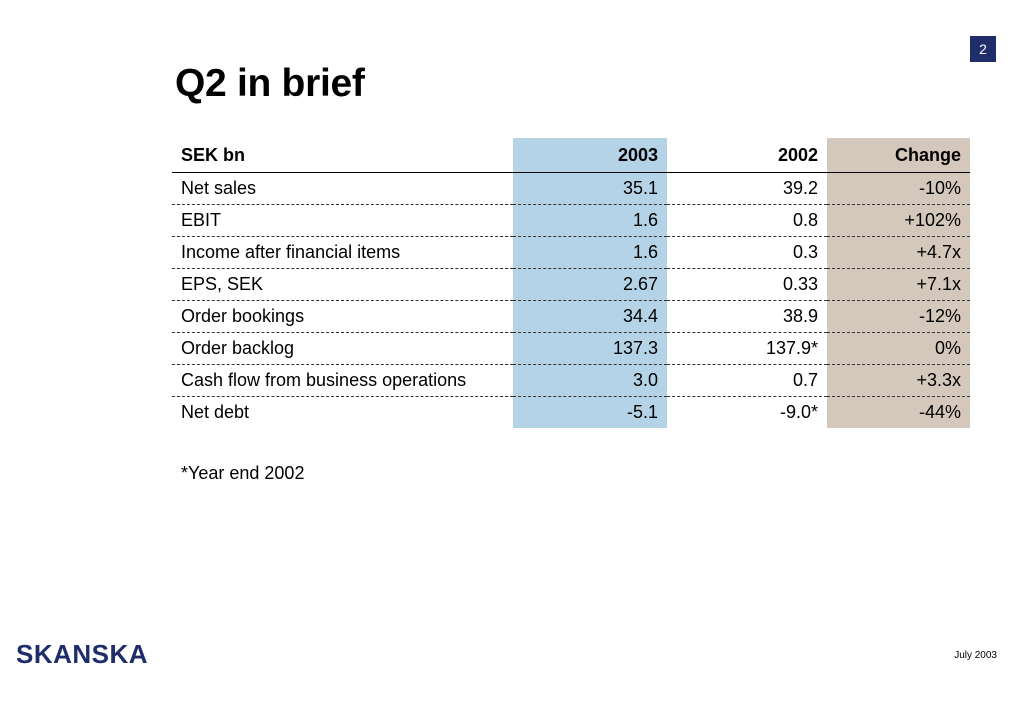  Describe the element at coordinates (342, 220) in the screenshot. I see `row-label: EBIT` at that location.